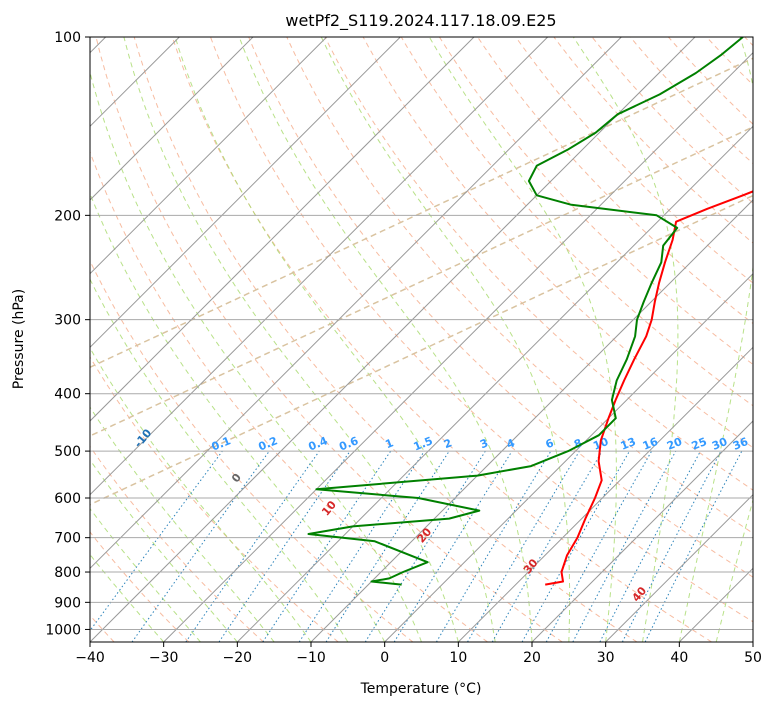  What do you see at coordinates (679, 658) in the screenshot?
I see `x-tick-label: 40` at bounding box center [679, 658].